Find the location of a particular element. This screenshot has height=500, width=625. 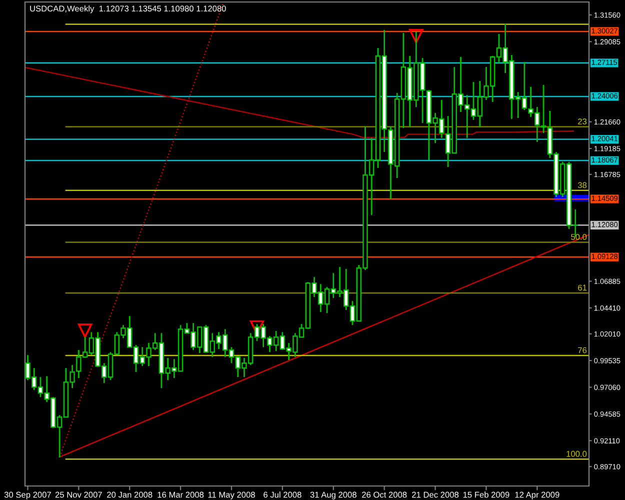

annotation: 100.0 is located at coordinates (576, 453).